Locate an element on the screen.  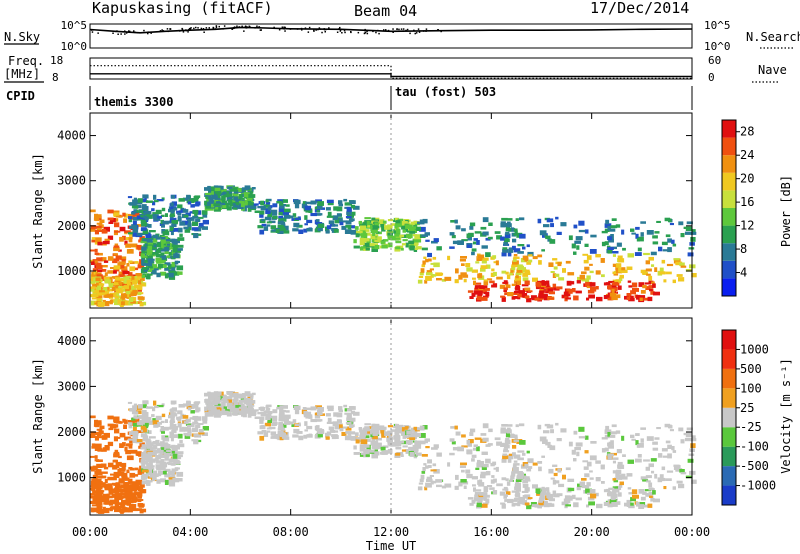
x-tick-label: 12:00 is located at coordinates (391, 532).